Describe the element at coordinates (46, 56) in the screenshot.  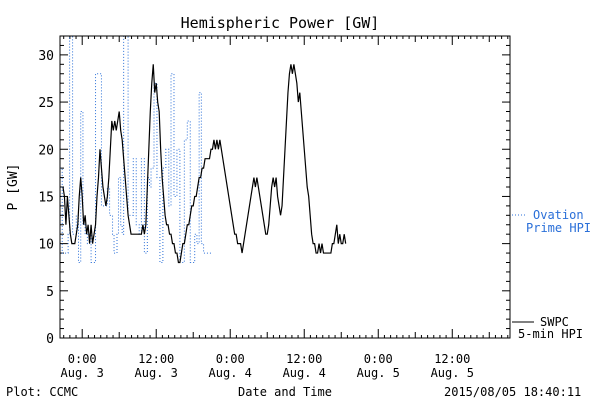
I see `y-tick-label: 30` at that location.